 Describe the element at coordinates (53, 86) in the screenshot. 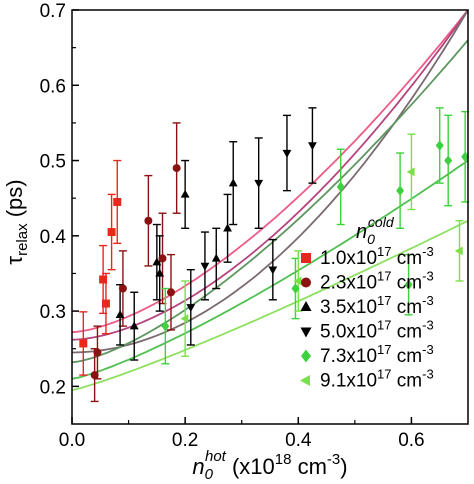

I see `y-tick-label: 0.6` at that location.